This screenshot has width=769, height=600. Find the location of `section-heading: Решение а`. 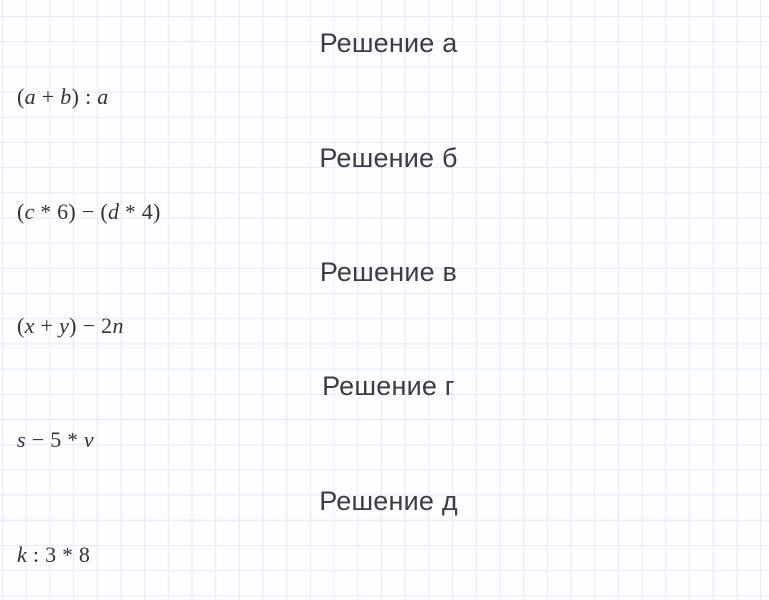

section-heading: Решение а is located at coordinates (388, 43).